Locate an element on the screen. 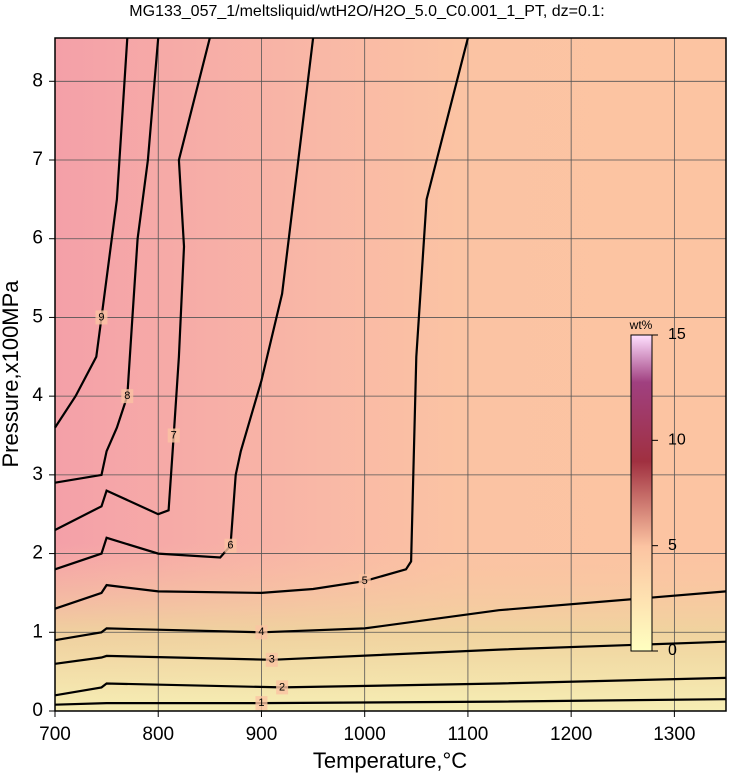  contour-label: 5 is located at coordinates (365, 581).